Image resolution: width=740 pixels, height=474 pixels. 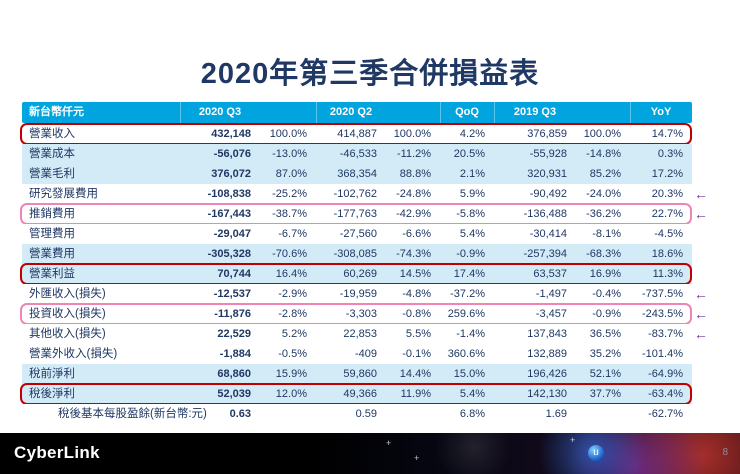 What do you see at coordinates (413, 154) in the screenshot?
I see `value-cell: -11.2%` at bounding box center [413, 154].